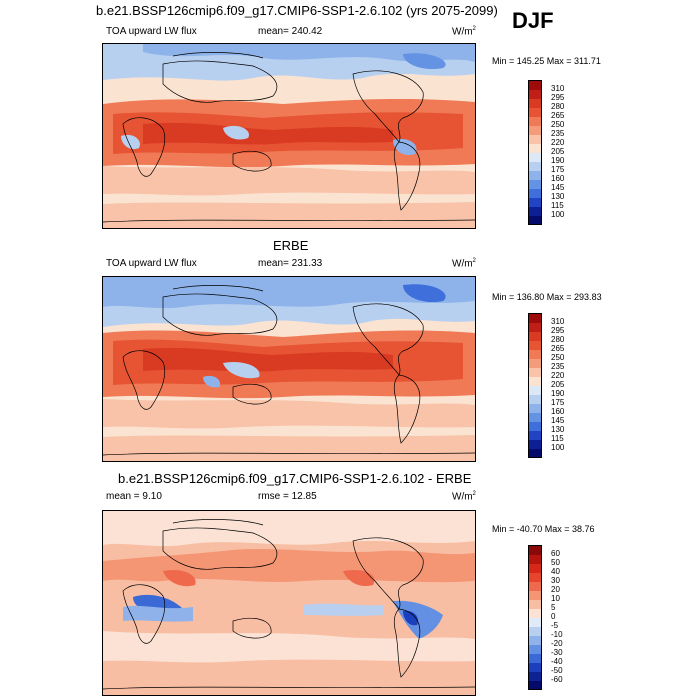 The image size is (700, 700). Describe the element at coordinates (555, 562) in the screenshot. I see `colorbar-tick: 50` at that location.